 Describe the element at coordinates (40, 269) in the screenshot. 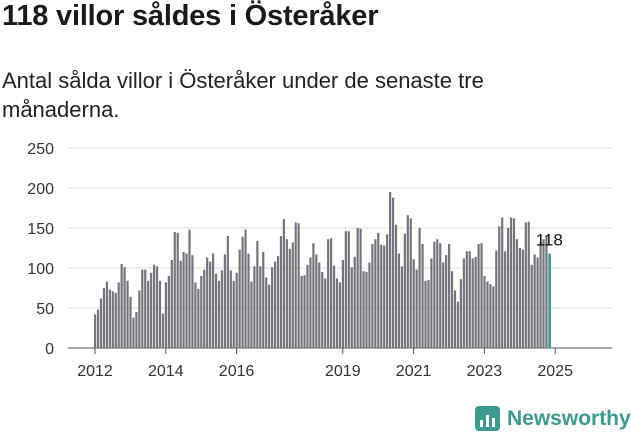

I see `y-tick-label: 100` at that location.